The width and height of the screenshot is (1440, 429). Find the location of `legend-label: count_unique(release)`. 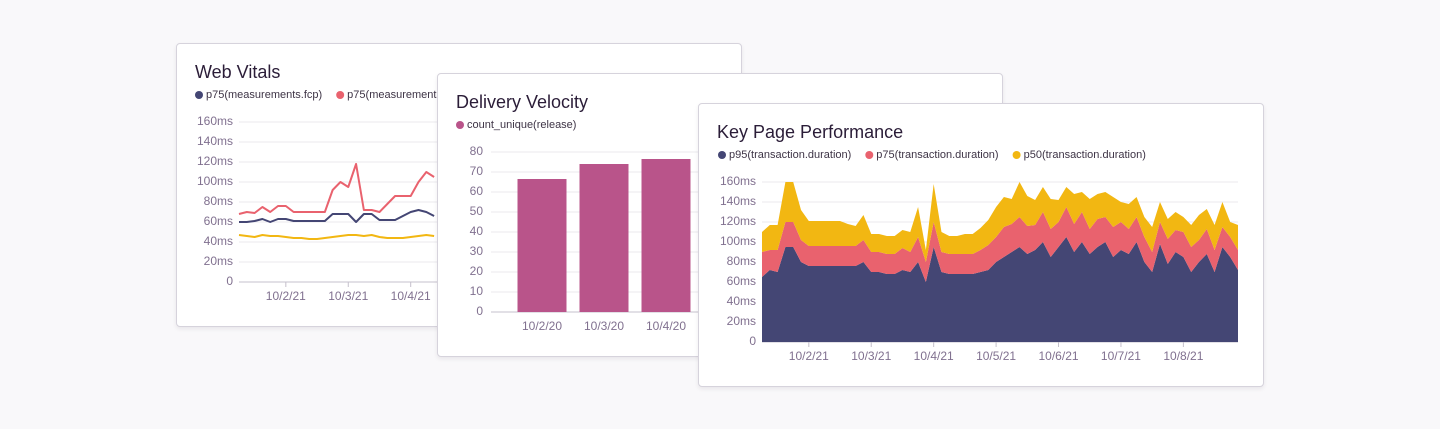

legend-label: count_unique(release) is located at coordinates (521, 125).